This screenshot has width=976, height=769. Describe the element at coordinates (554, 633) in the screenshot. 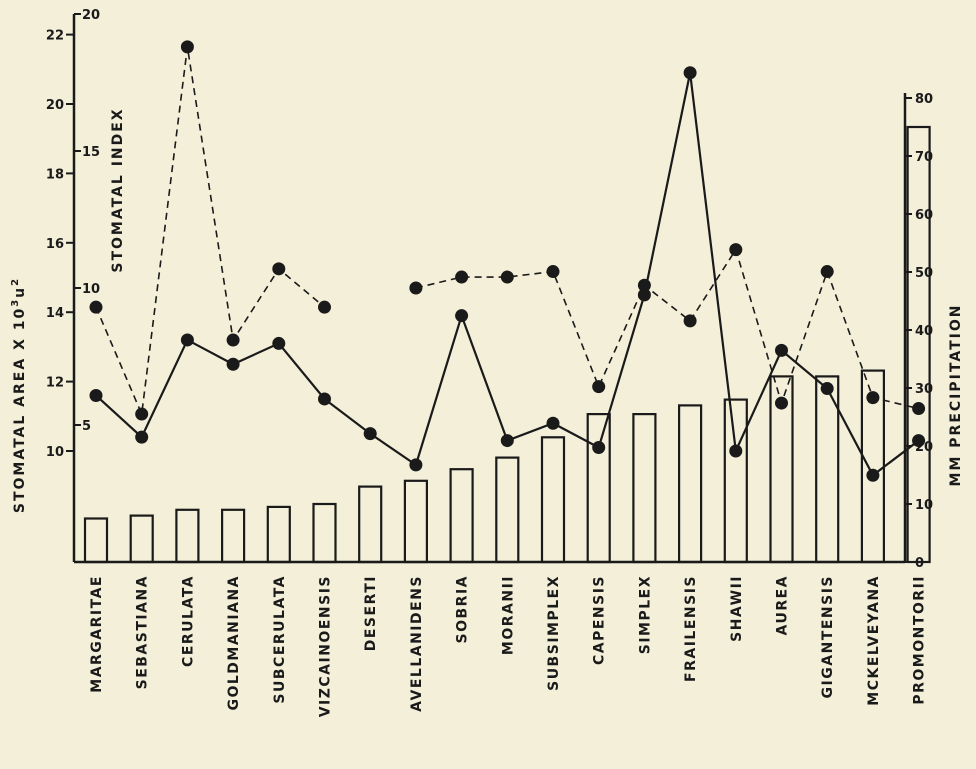

I see `category-label: SUBSIMPLEX` at that location.